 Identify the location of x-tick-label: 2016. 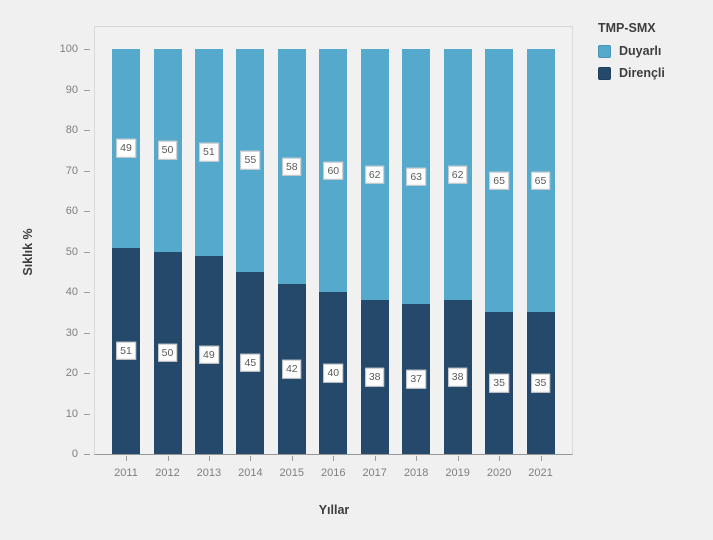
(333, 473).